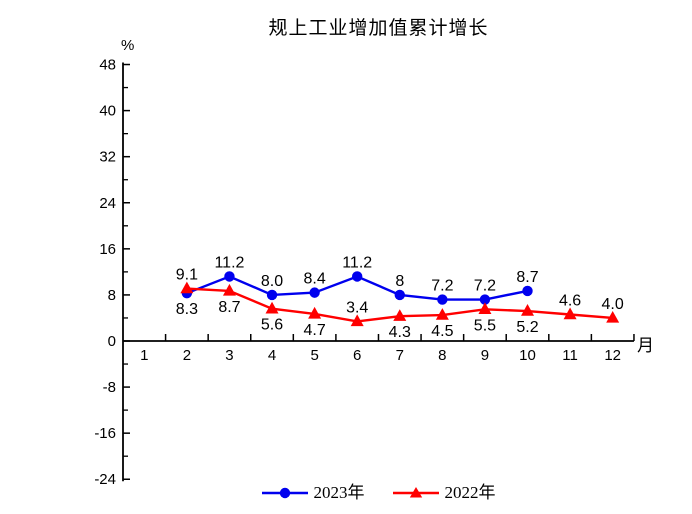  Describe the element at coordinates (357, 355) in the screenshot. I see `x-tick-label: 6` at that location.